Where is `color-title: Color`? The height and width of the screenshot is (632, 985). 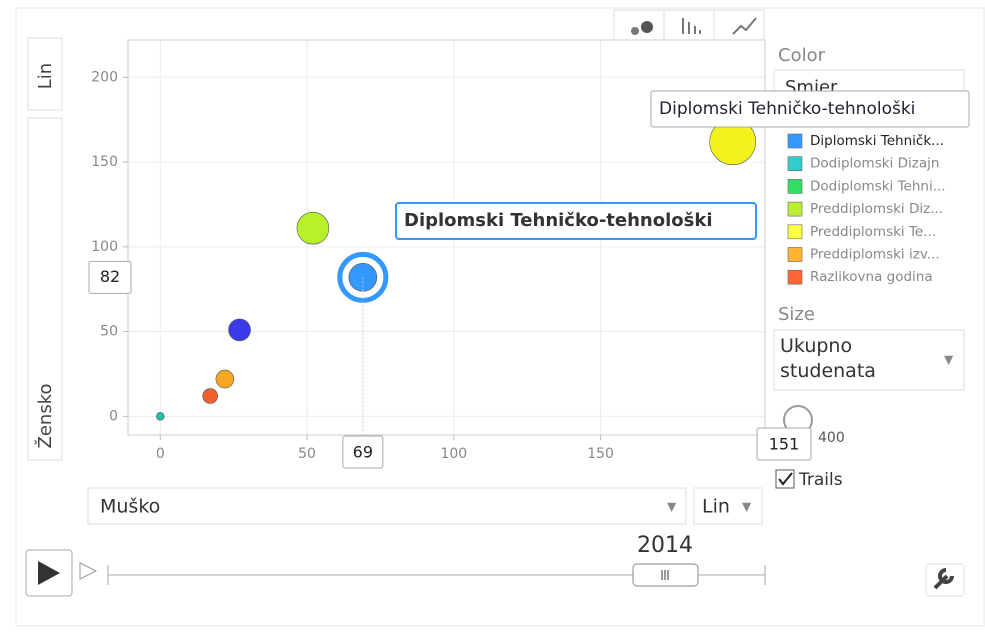
color-title: Color is located at coordinates (802, 55).